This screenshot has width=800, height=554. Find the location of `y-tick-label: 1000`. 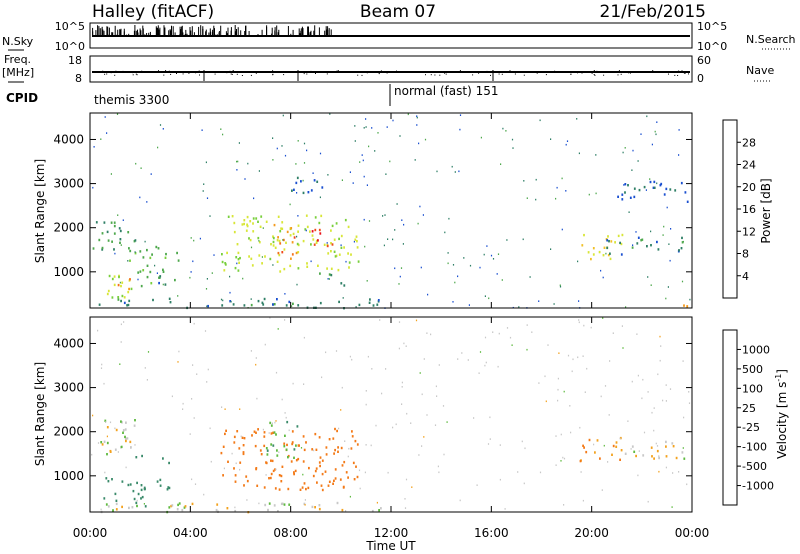

y-tick-label: 1000 is located at coordinates (68, 476).